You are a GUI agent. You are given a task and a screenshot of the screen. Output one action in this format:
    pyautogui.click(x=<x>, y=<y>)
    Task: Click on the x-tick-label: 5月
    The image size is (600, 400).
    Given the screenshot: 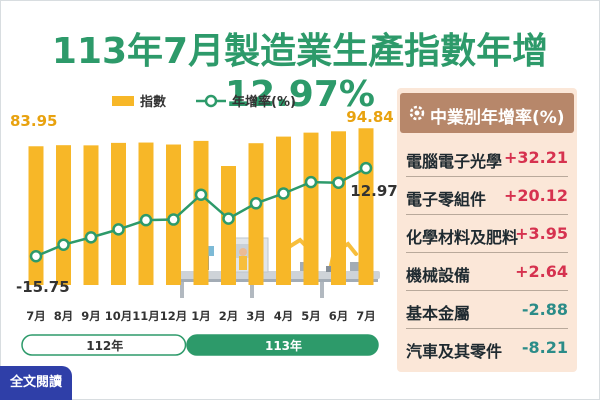 What is the action you would take?
    pyautogui.click(x=311, y=316)
    